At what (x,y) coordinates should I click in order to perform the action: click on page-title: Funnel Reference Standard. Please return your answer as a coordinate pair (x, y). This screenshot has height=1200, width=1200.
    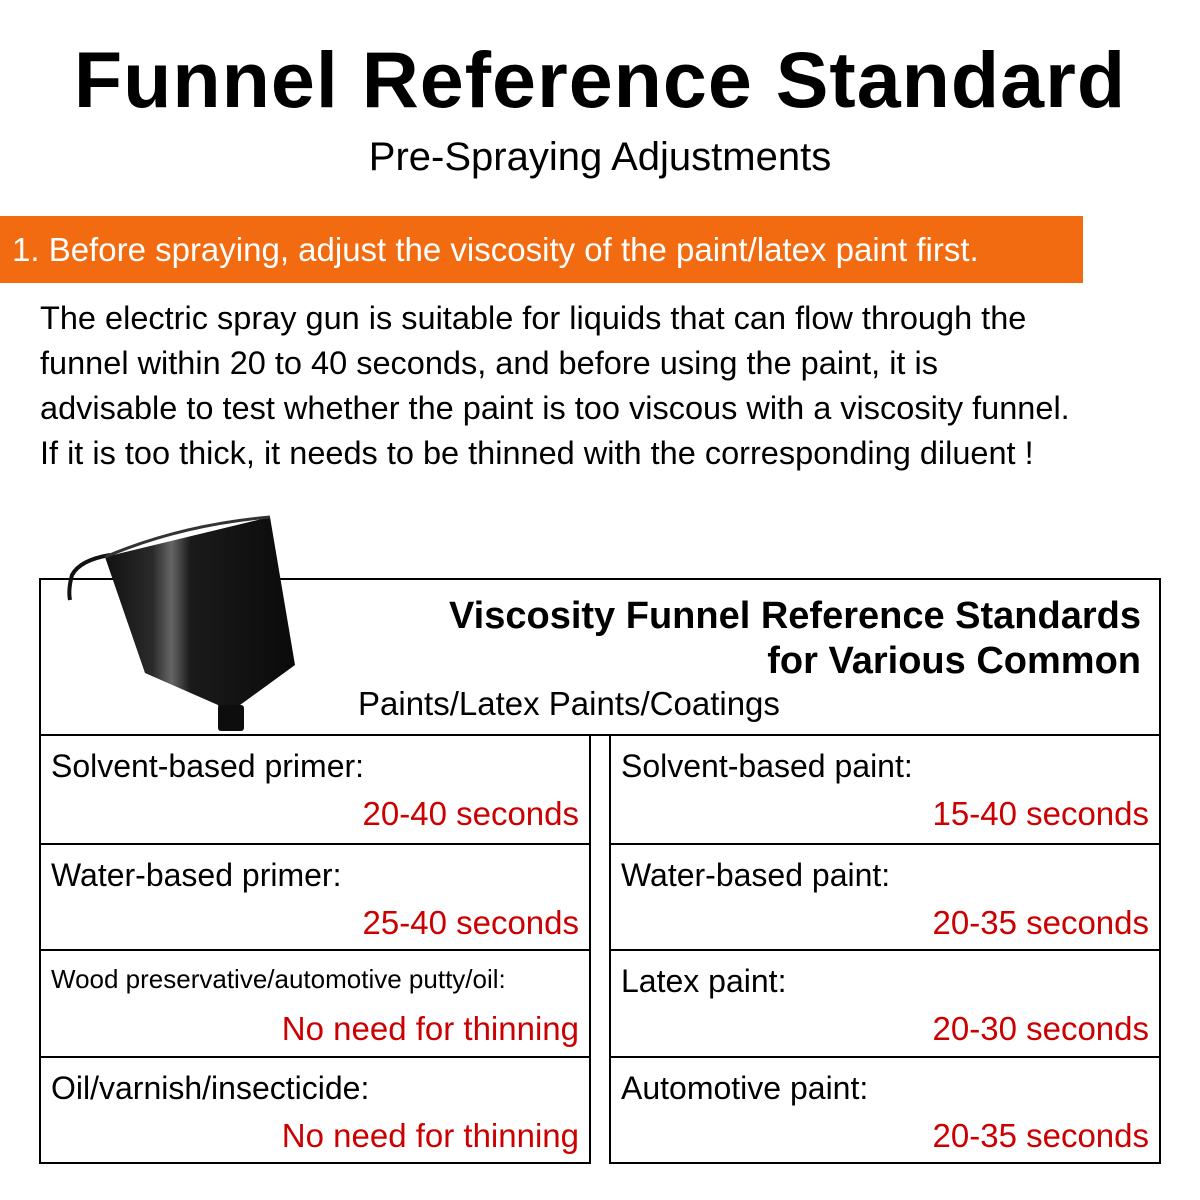
    Looking at the image, I should click on (600, 79).